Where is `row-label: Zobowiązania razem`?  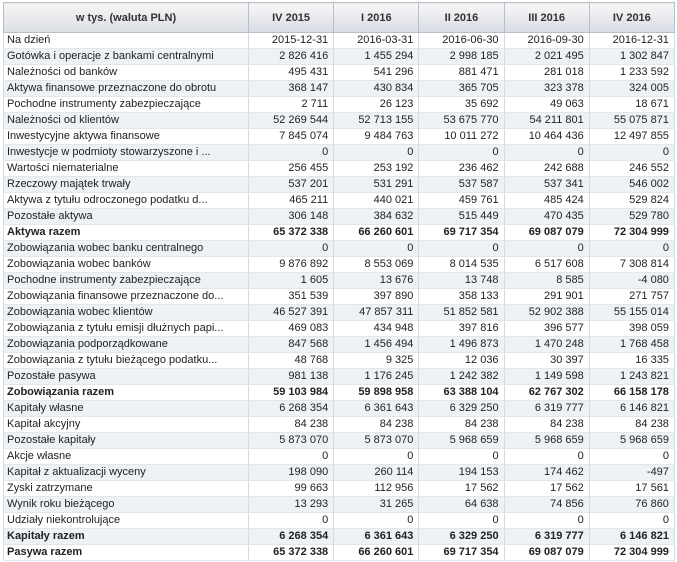
row-label: Zobowiązania razem is located at coordinates (126, 392).